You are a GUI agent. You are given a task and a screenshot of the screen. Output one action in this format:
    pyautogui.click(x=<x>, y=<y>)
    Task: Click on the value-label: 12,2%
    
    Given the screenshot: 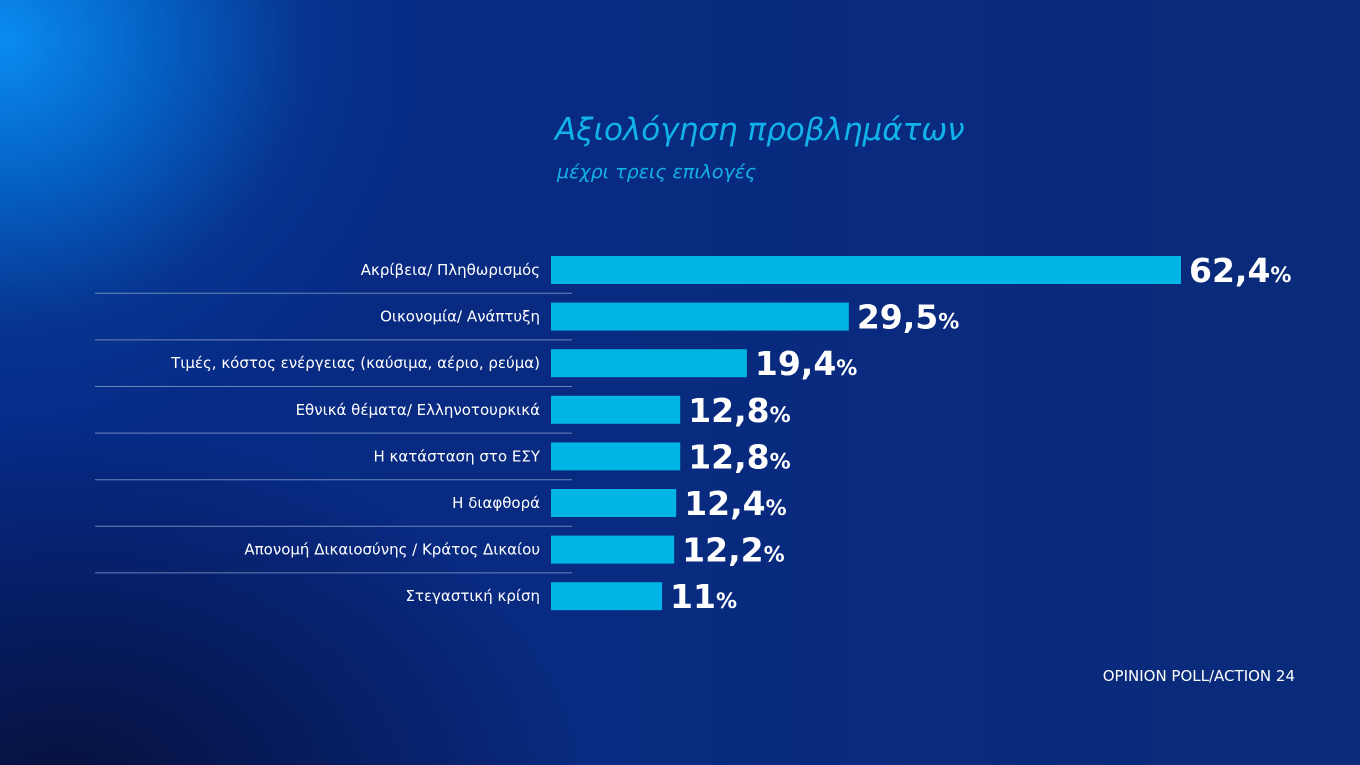 What is the action you would take?
    pyautogui.click(x=733, y=550)
    